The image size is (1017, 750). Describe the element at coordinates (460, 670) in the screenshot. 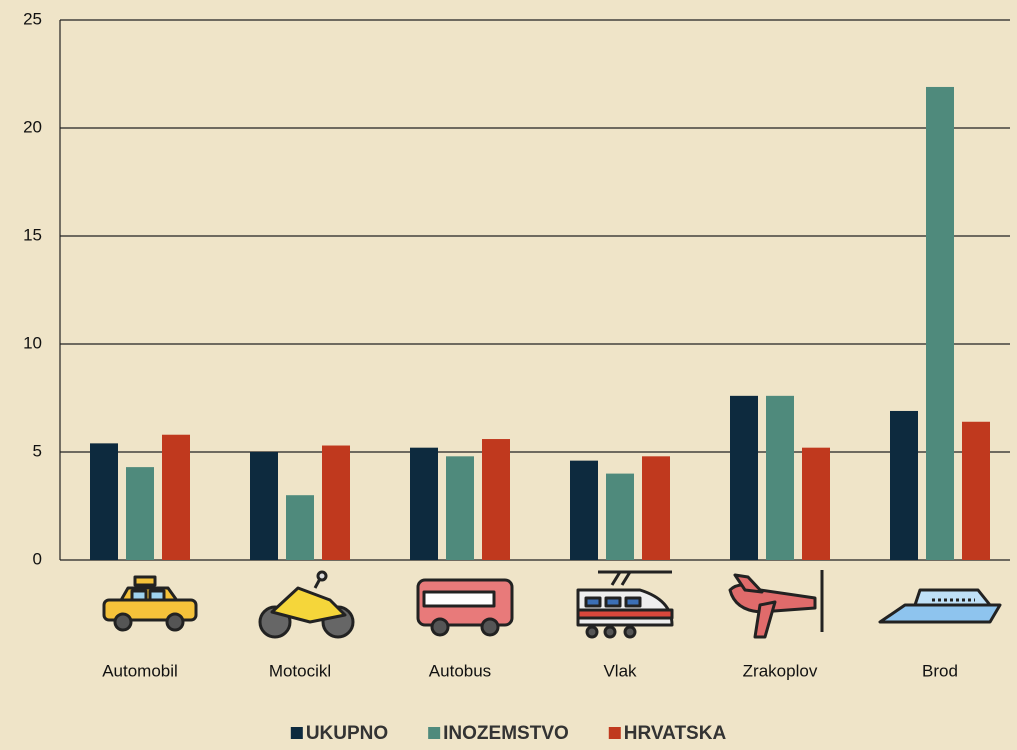

I see `x-tick-label: Autobus` at that location.